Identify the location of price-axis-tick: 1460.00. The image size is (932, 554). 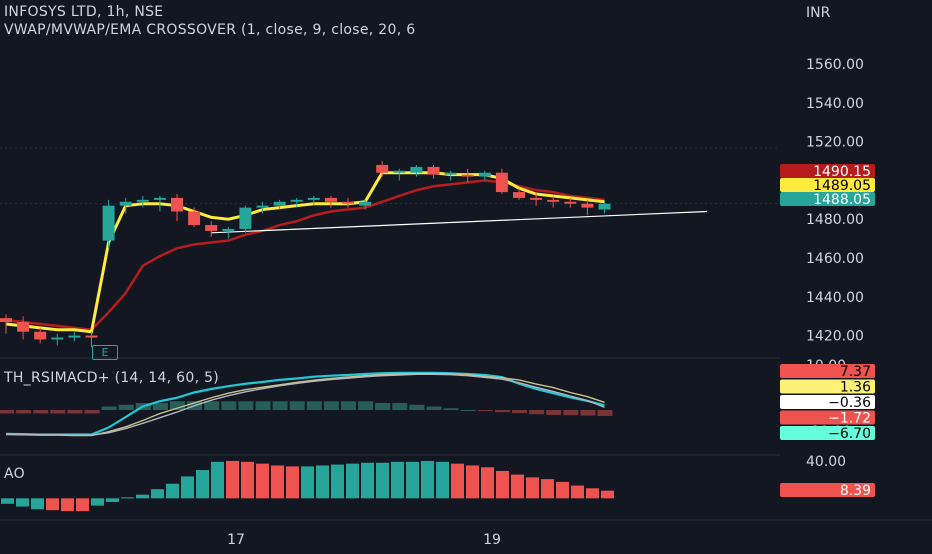
(835, 259).